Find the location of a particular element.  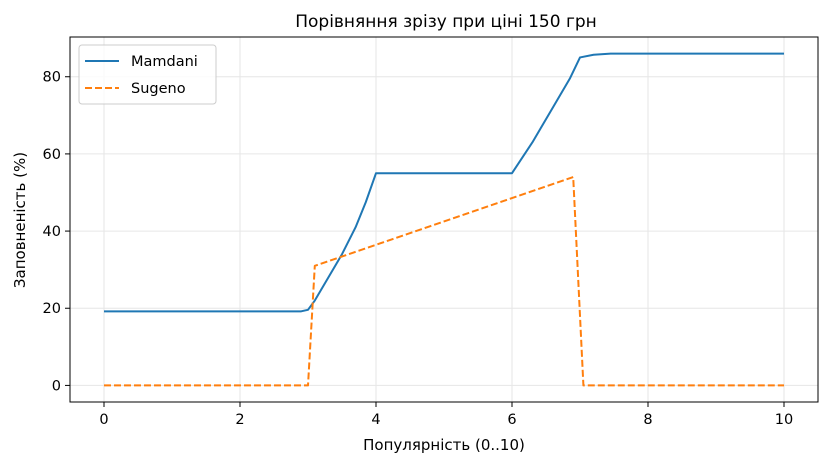

y-tick-label: 40 is located at coordinates (52, 232).